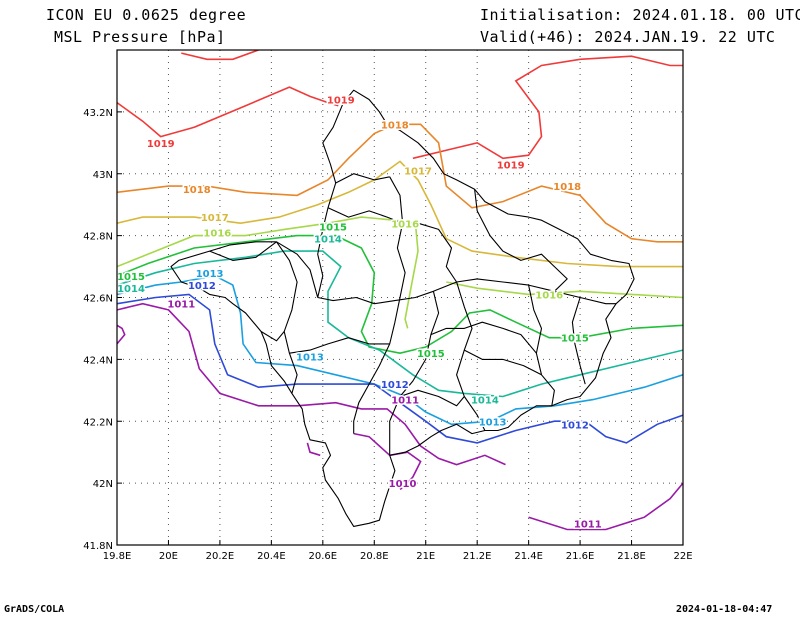 The width and height of the screenshot is (800, 618). Describe the element at coordinates (528, 556) in the screenshot. I see `x-tick-label: 21.4E` at that location.